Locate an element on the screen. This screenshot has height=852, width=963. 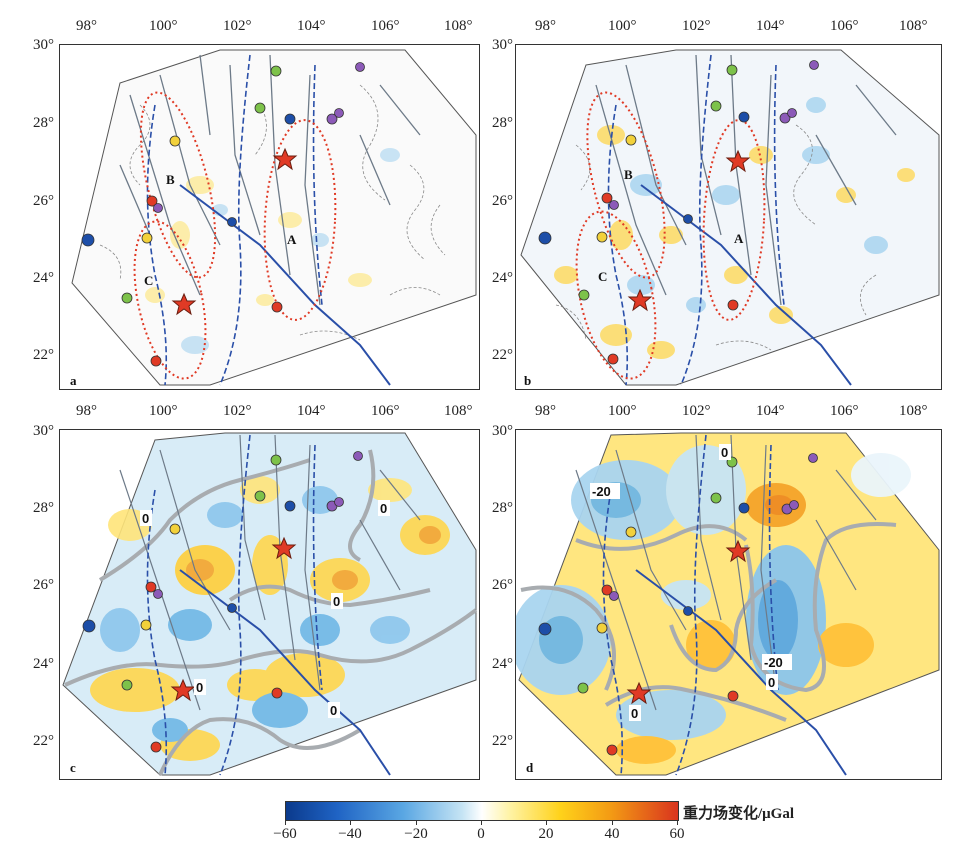
panel-label-b: b is located at coordinates (528, 380).